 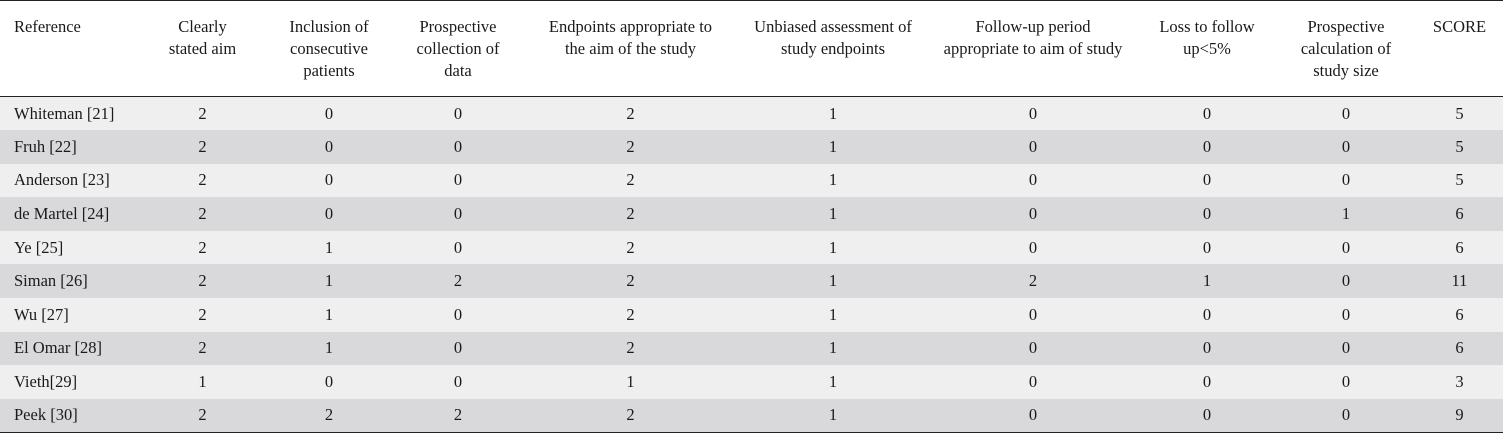 What do you see at coordinates (41, 314) in the screenshot?
I see `reference-cell: Wu [27]` at bounding box center [41, 314].